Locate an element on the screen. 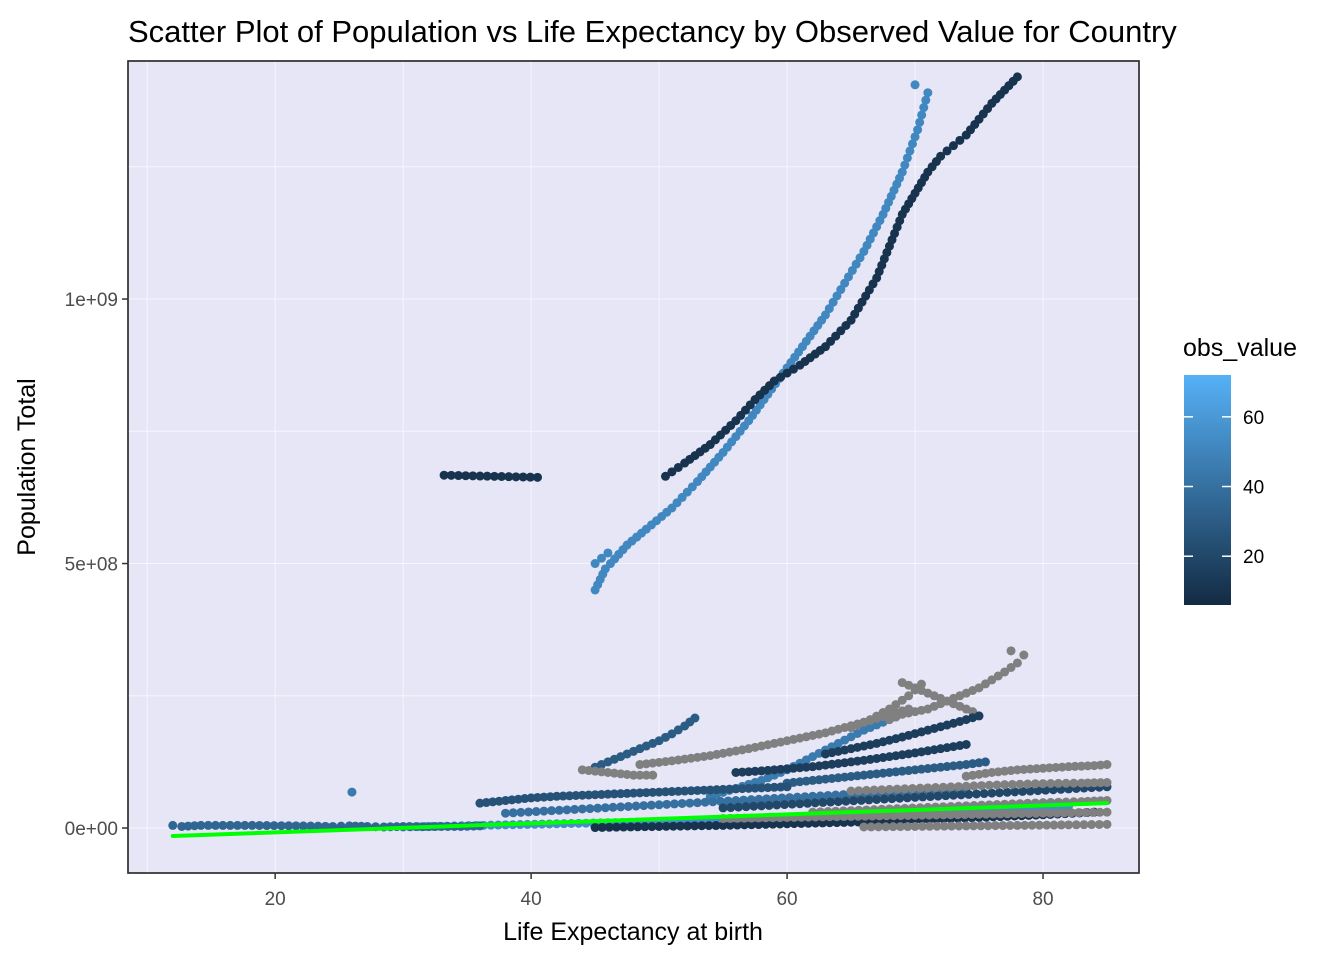 This screenshot has width=1344, height=960. x-tick-label: 80 is located at coordinates (1042, 899).